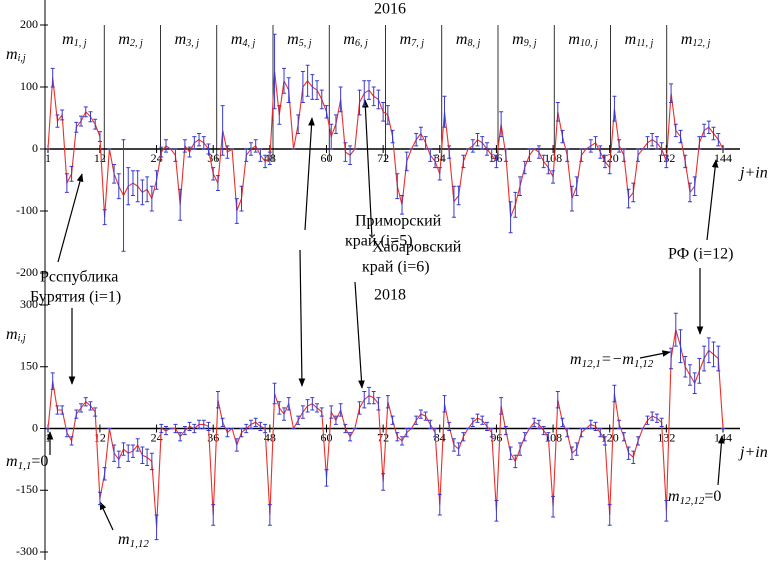  Describe the element at coordinates (27, 489) in the screenshot. I see `y-tick-label: -150` at that location.